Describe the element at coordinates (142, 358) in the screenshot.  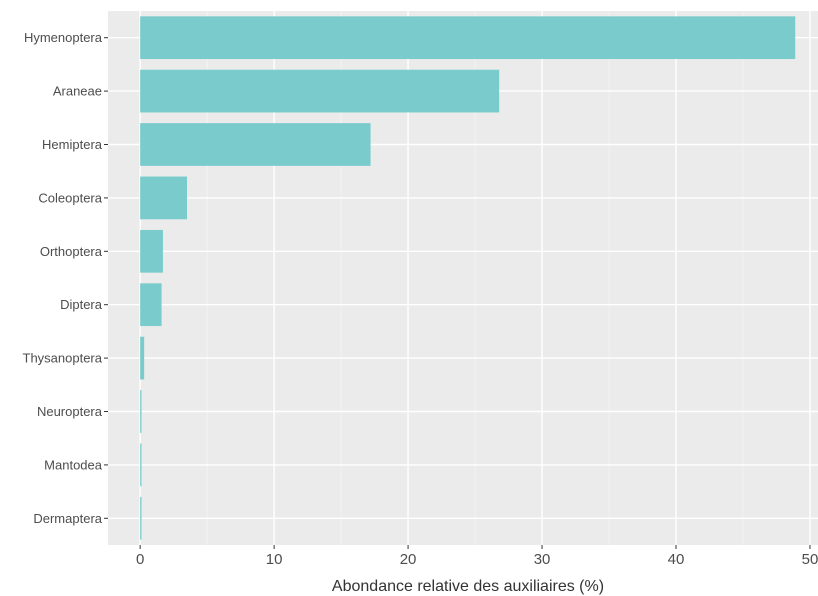
I see `bar-thysanoptera` at that location.